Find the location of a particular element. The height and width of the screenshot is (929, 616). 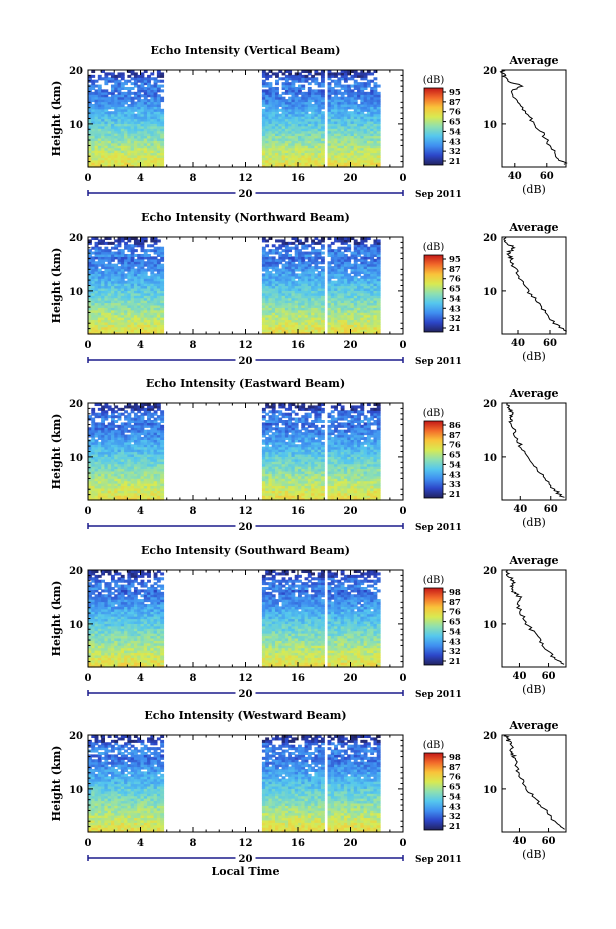

date-suffix: Sep 2011 is located at coordinates (438, 195).